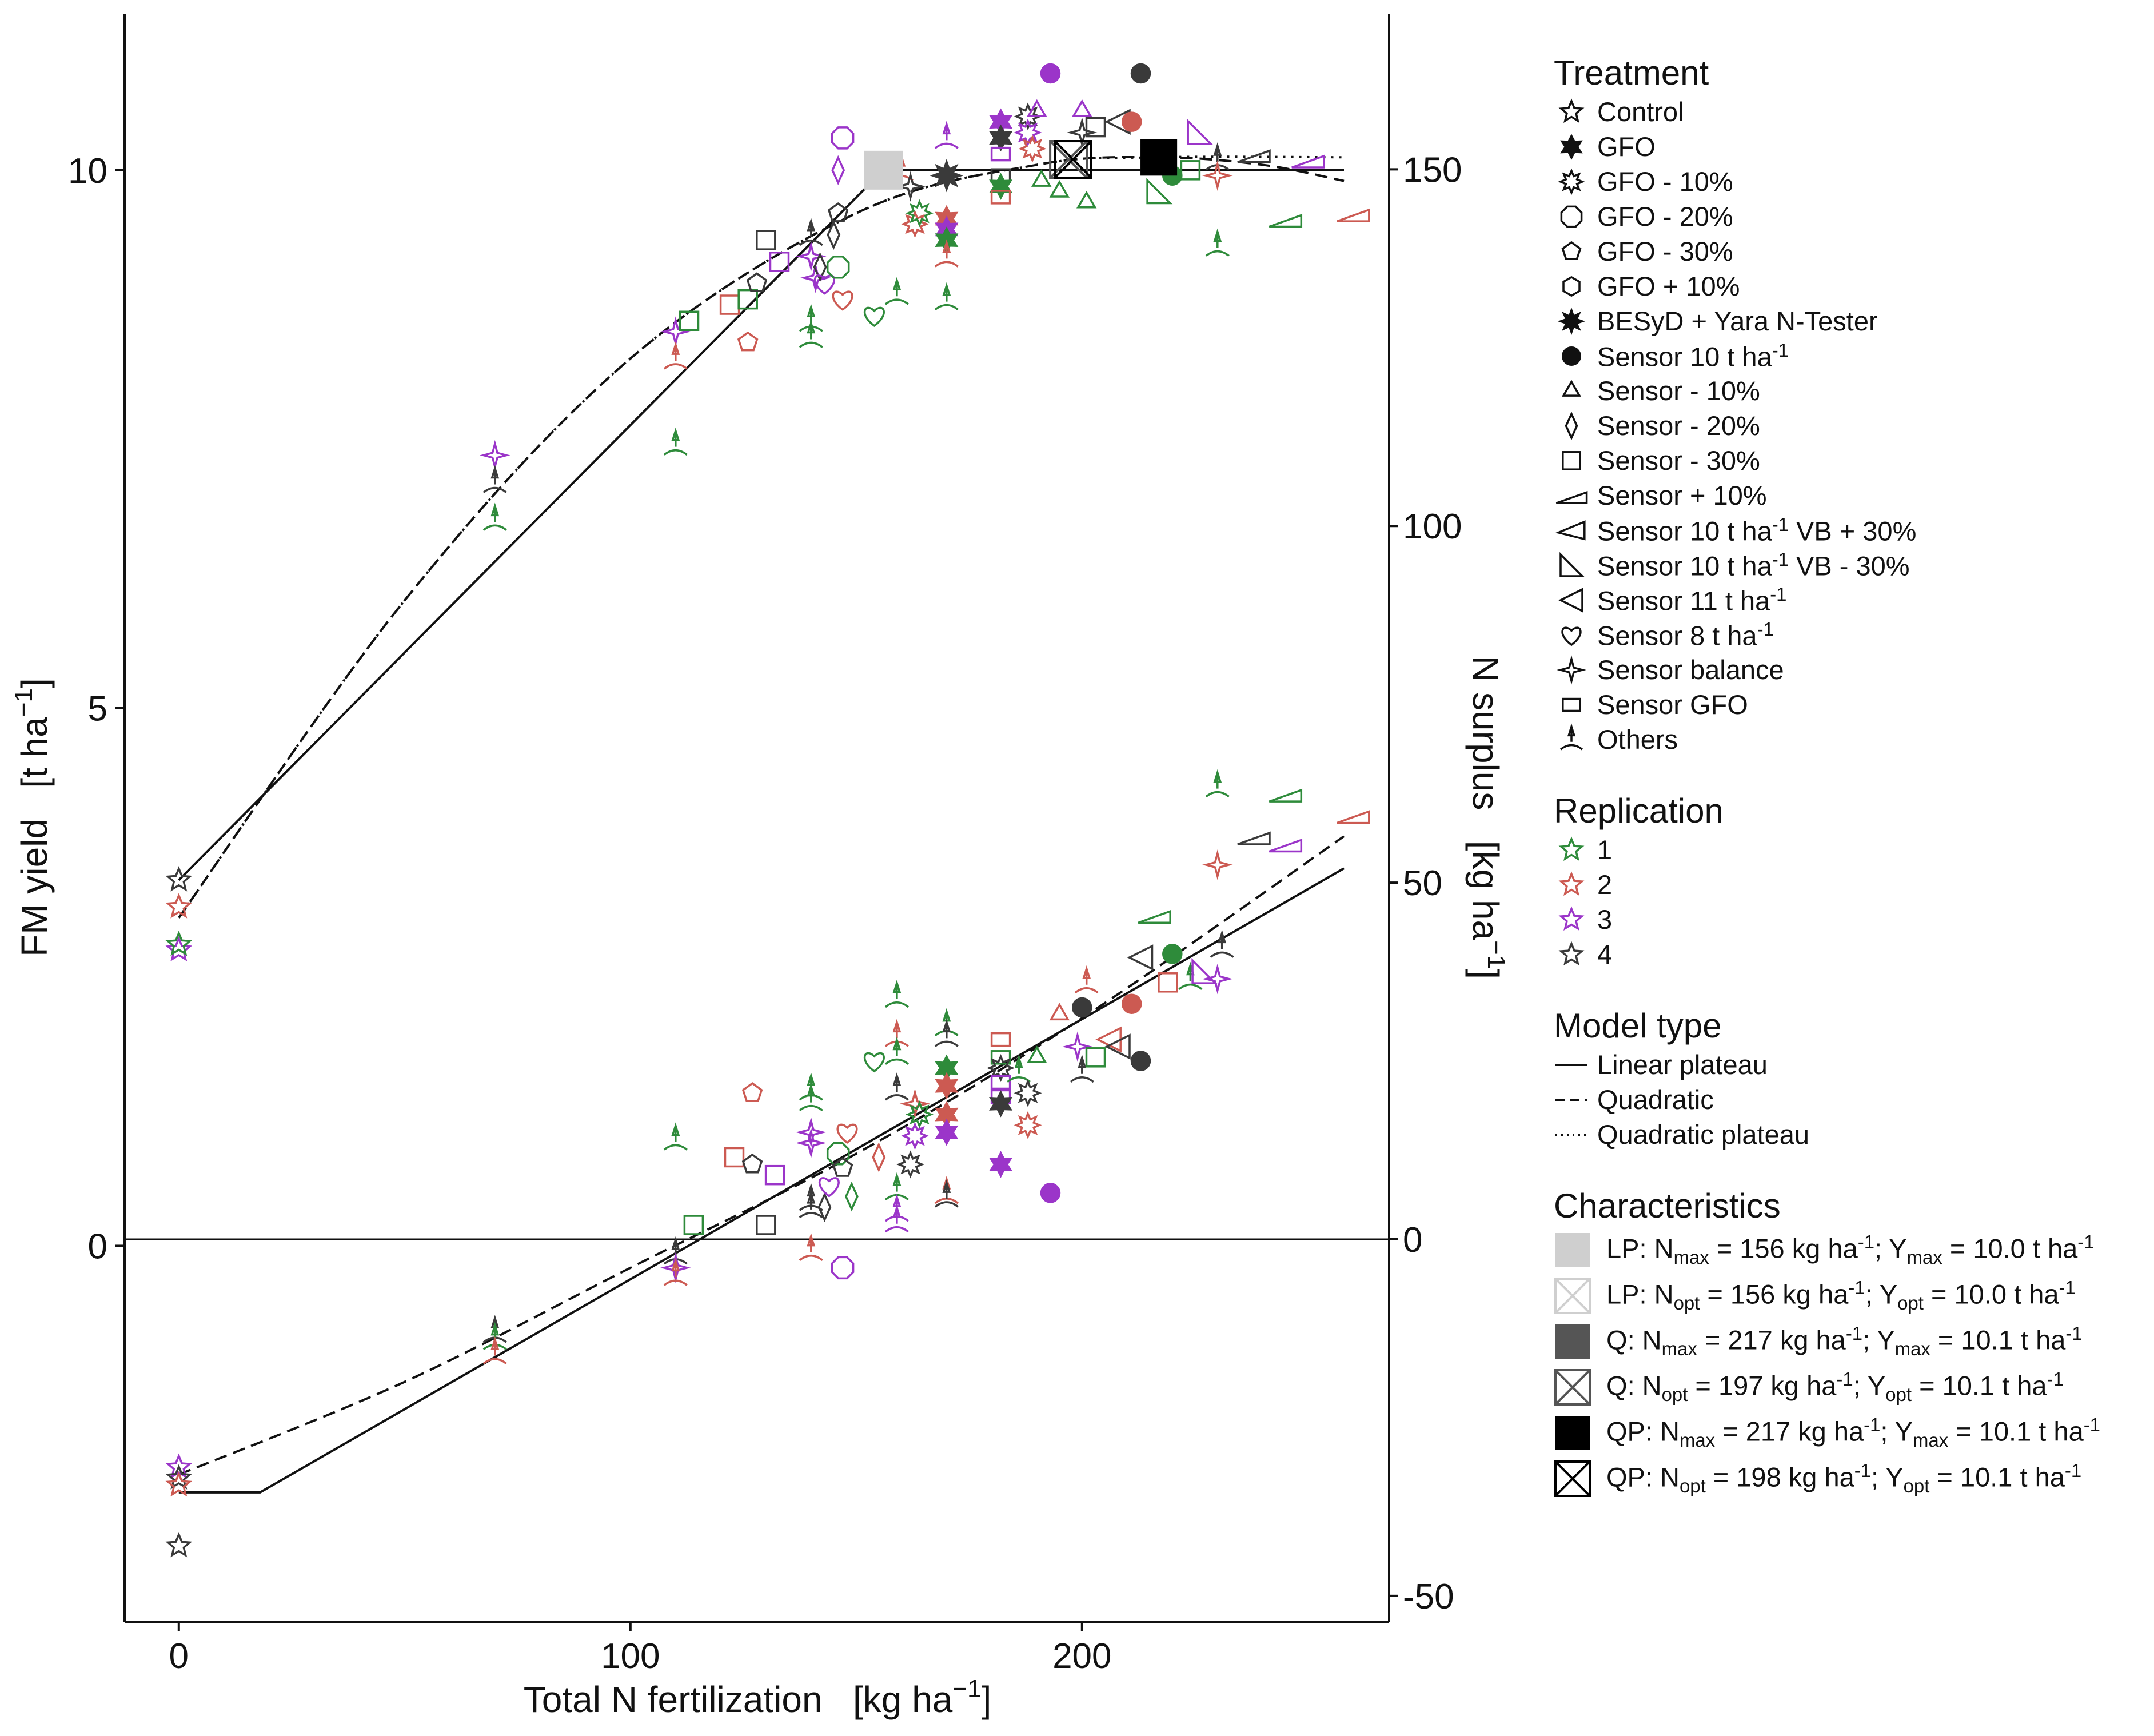 The image size is (2154, 1736). I want to click on legend-treatment-label: Sensor - 10%, so click(1678, 390).